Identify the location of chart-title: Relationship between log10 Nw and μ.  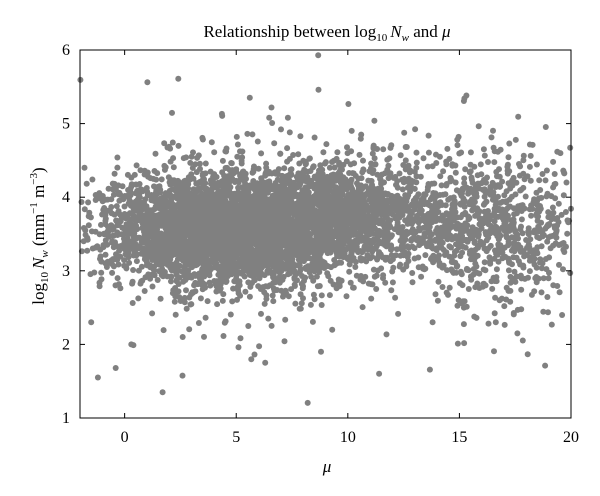
(326, 33).